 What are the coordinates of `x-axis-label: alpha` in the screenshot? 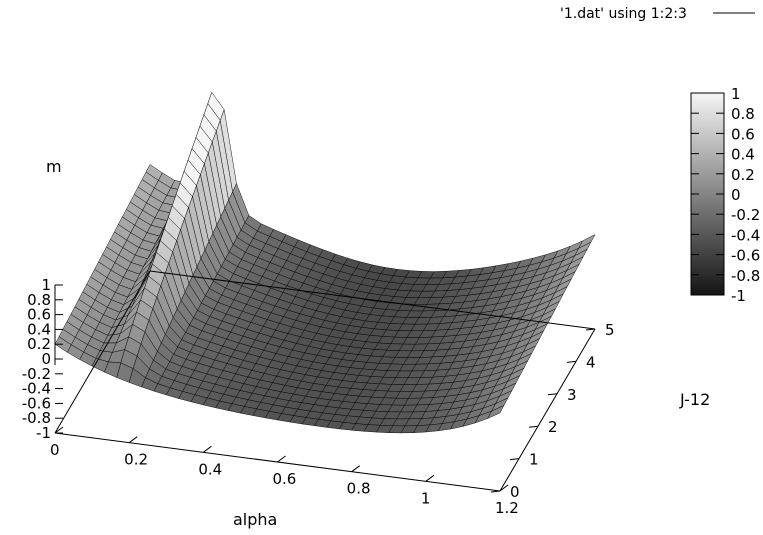 It's located at (255, 519).